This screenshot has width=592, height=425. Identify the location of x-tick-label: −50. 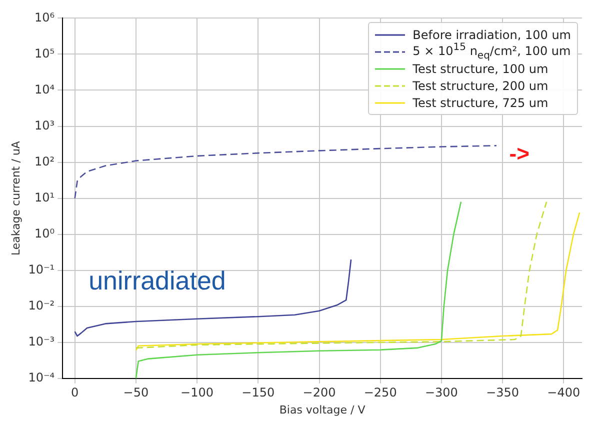
(136, 393).